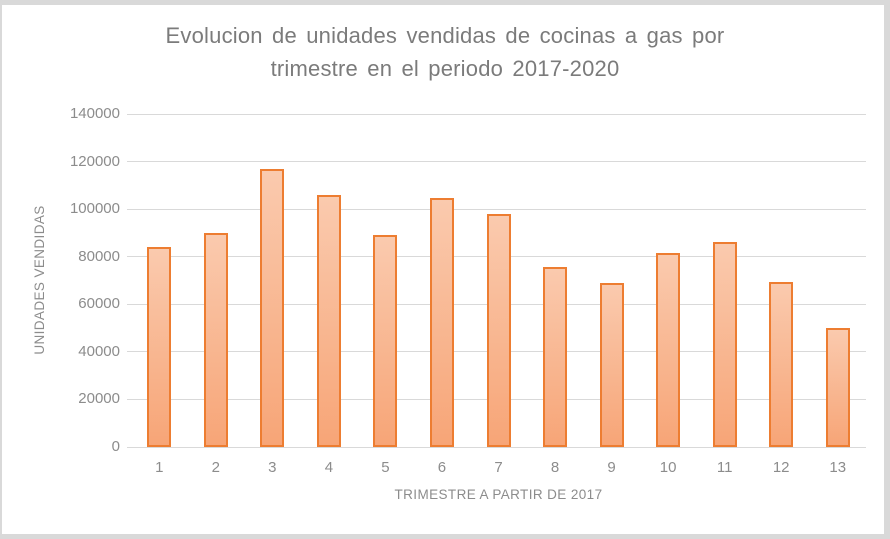  Describe the element at coordinates (99, 351) in the screenshot. I see `y-tick-label: 40000` at that location.